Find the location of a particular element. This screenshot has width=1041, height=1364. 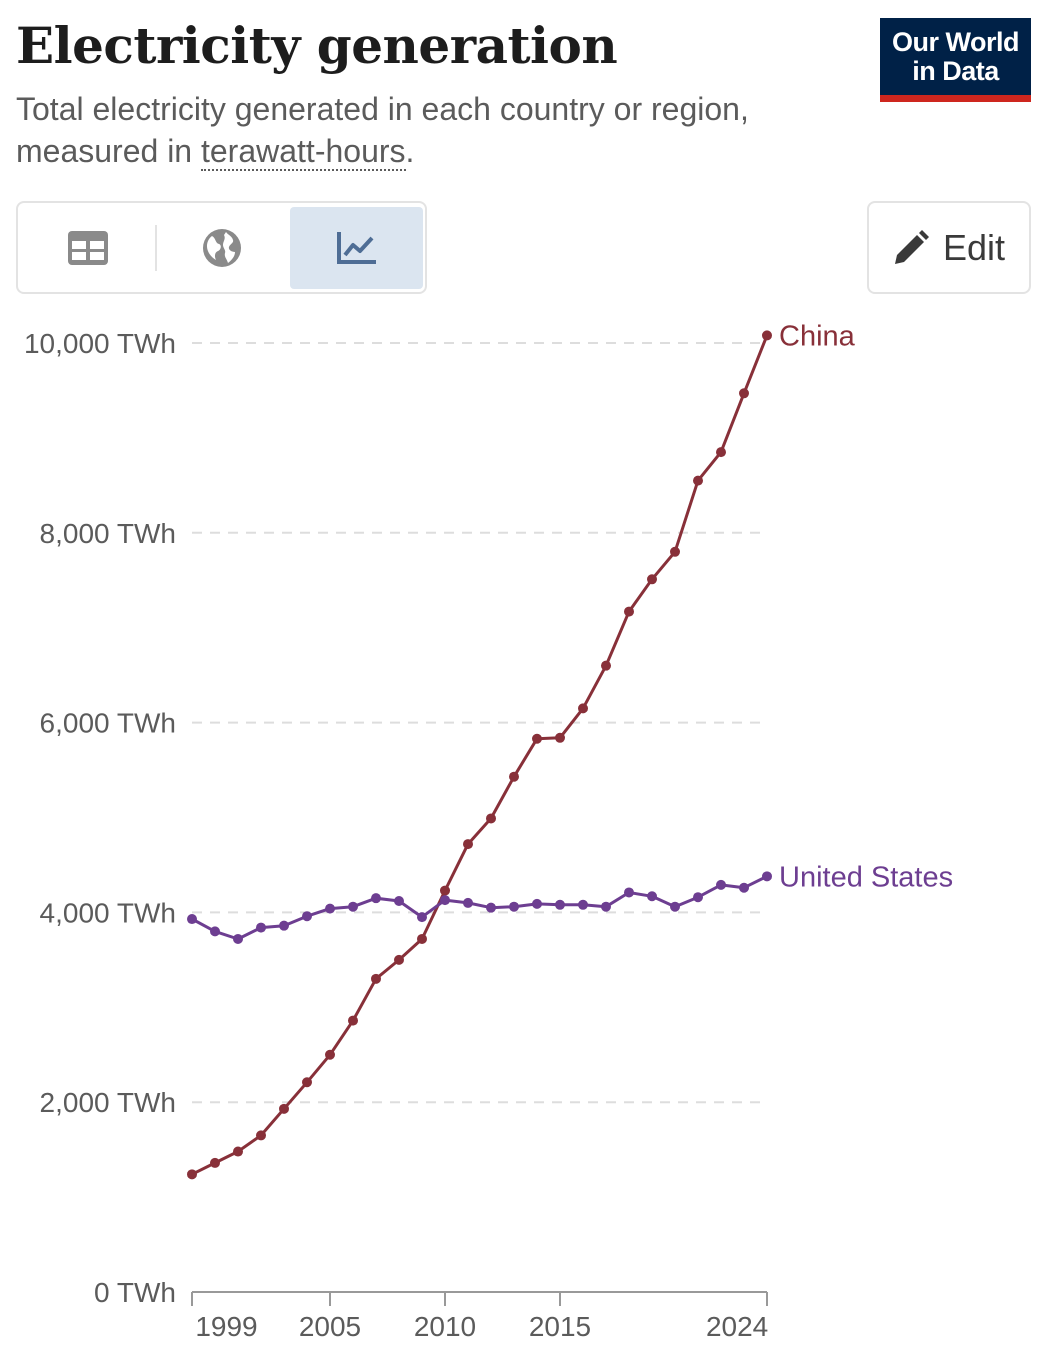

line-chart-icon is located at coordinates (356, 248).